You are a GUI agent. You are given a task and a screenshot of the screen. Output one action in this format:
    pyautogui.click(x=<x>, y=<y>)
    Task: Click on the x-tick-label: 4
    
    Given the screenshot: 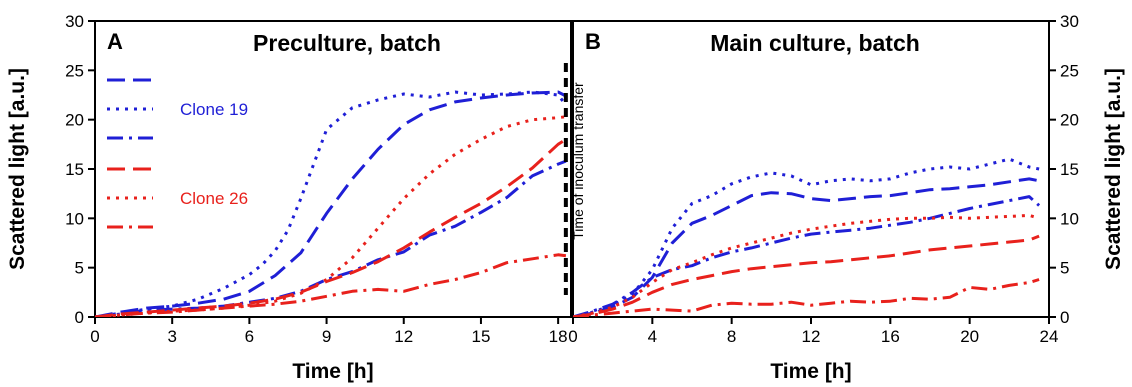 What is the action you would take?
    pyautogui.click(x=652, y=336)
    